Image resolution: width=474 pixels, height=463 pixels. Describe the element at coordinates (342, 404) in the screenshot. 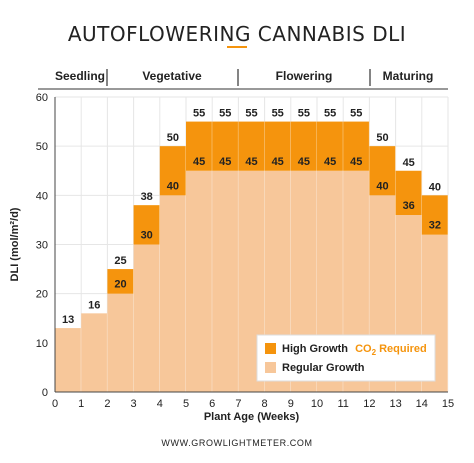

I see `x-tick-label: 11` at that location.